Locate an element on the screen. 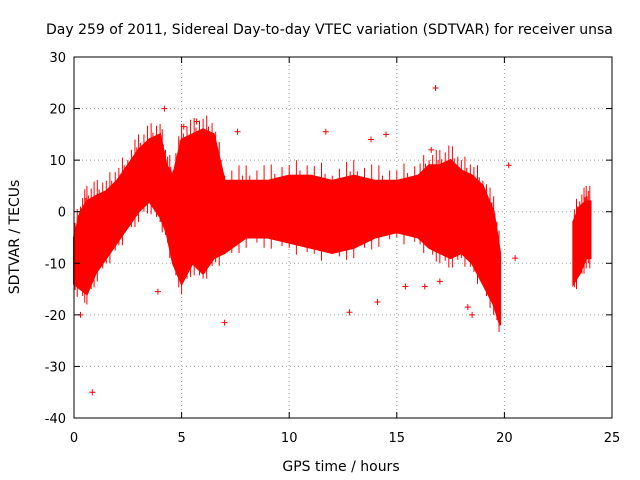 This screenshot has height=480, width=640. x-tick-label: 5 is located at coordinates (181, 438).